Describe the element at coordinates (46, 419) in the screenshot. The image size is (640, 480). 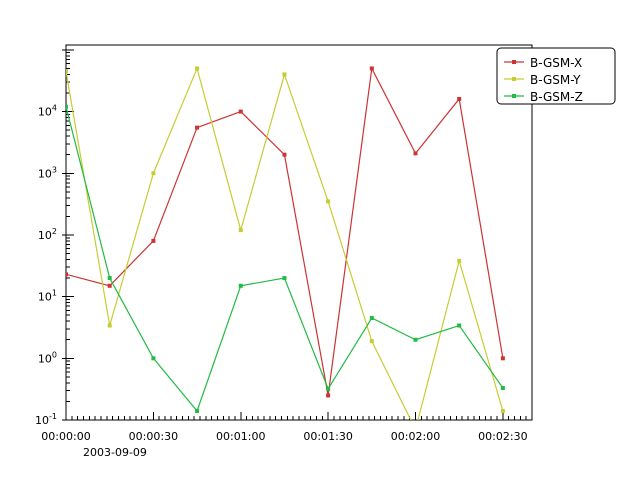
I see `y-tick-label: 10⁻¹` at that location.